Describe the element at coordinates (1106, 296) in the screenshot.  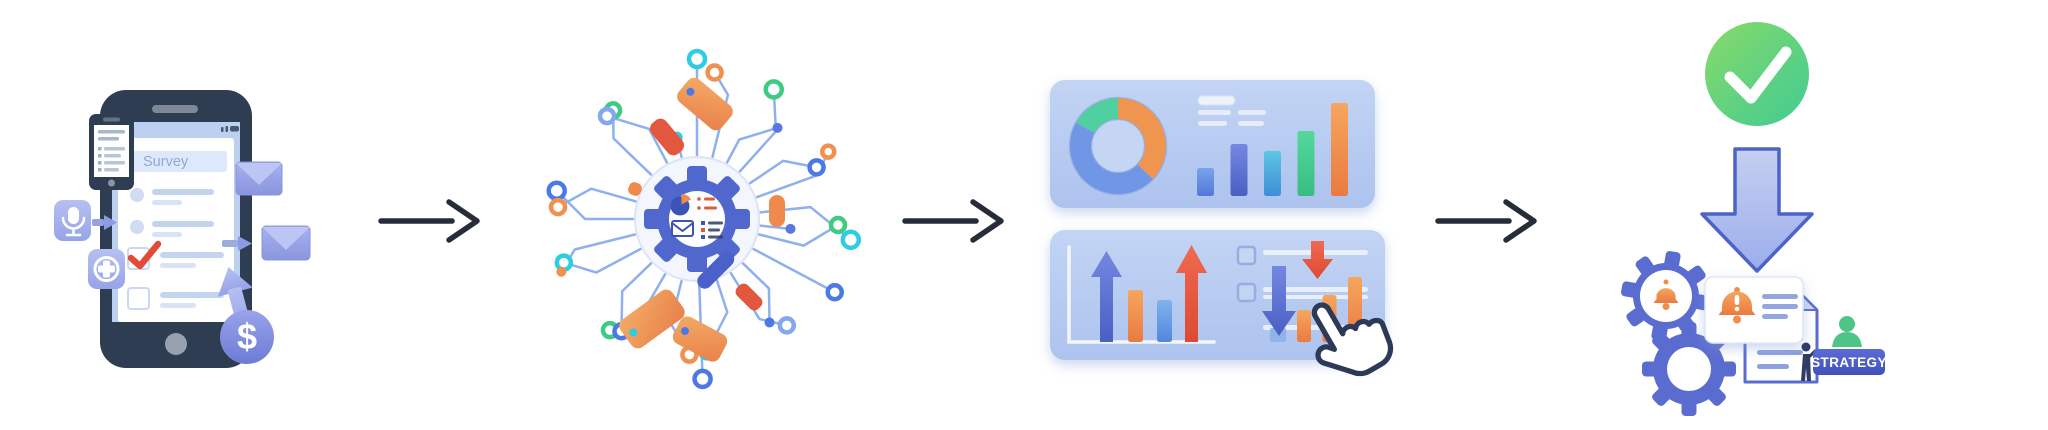
I see `trend-up-arrow-blue` at that location.